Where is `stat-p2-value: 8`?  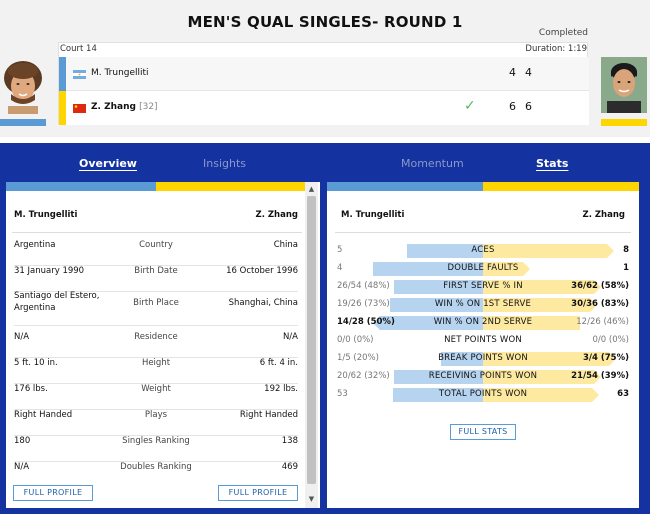
stat-p2-value: 8 is located at coordinates (626, 250).